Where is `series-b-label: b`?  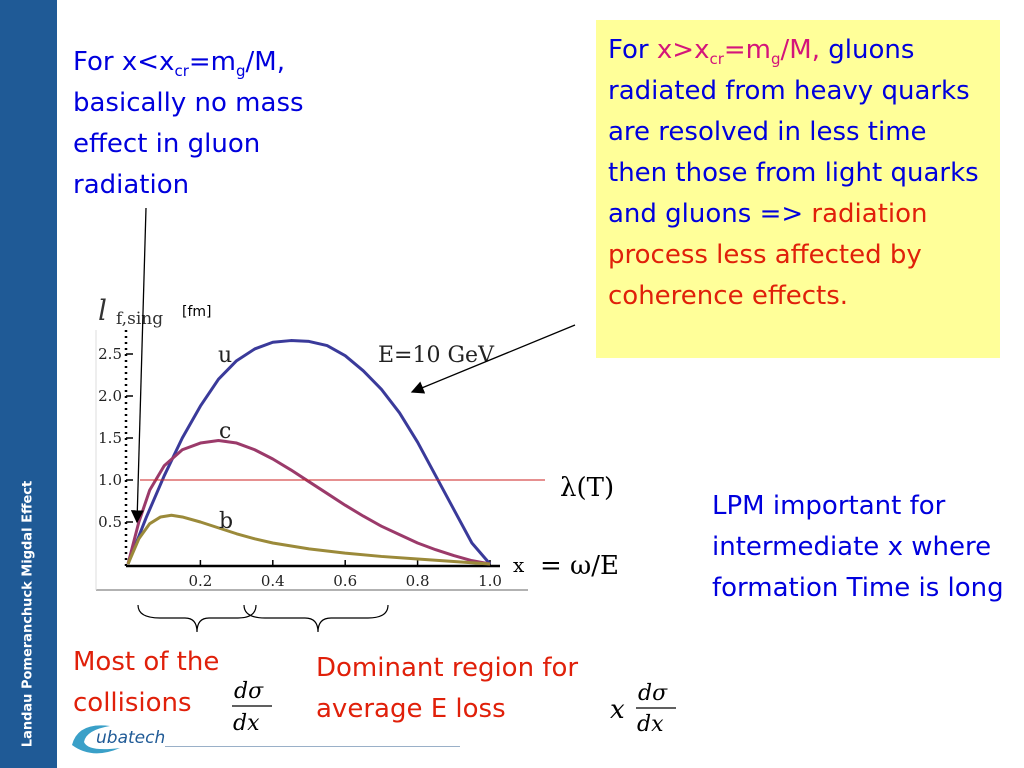 series-b-label: b is located at coordinates (226, 521).